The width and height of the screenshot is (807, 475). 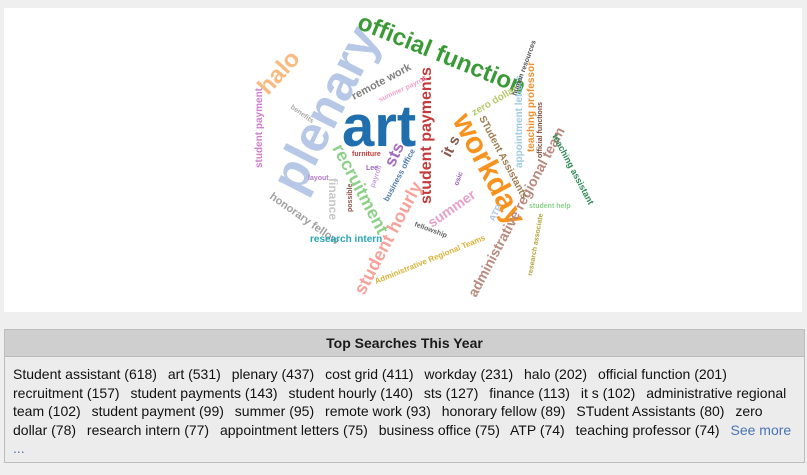 What do you see at coordinates (469, 374) in the screenshot?
I see `search-term-link: workday (231)` at bounding box center [469, 374].